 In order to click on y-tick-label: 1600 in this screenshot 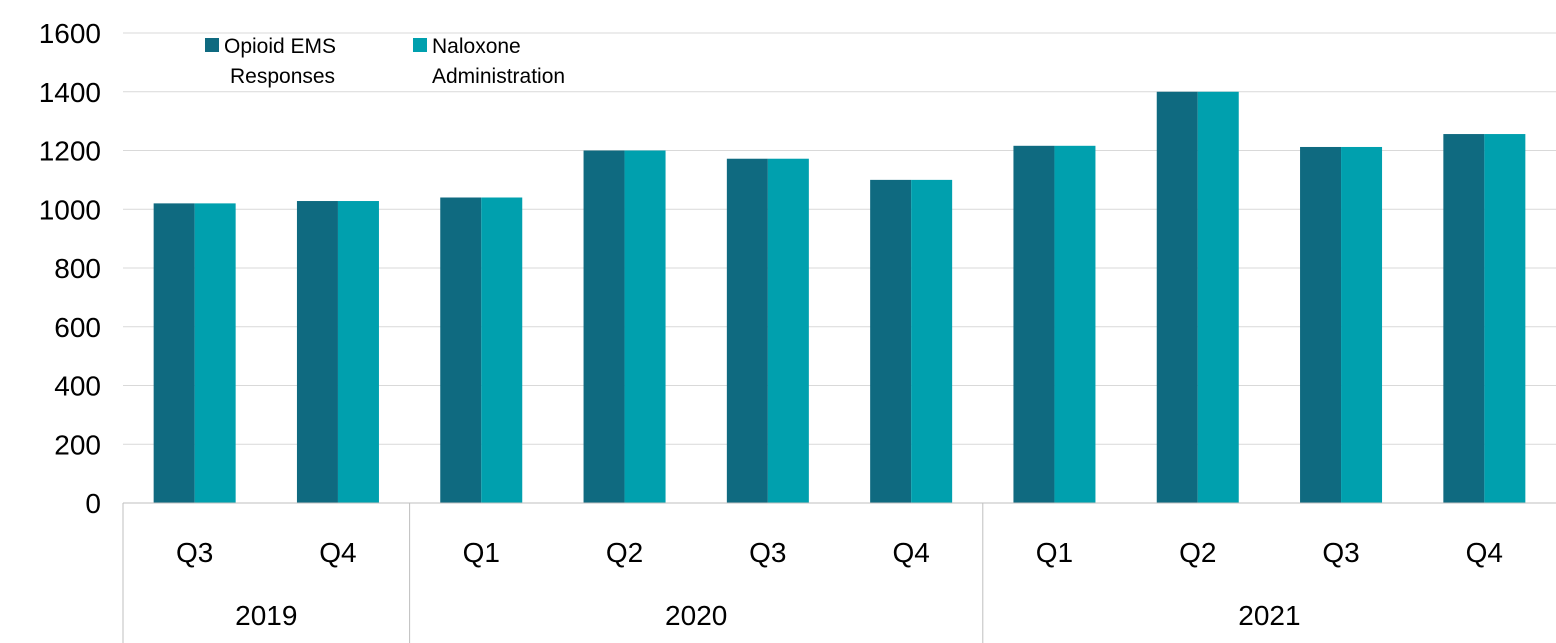, I will do `click(70, 33)`.